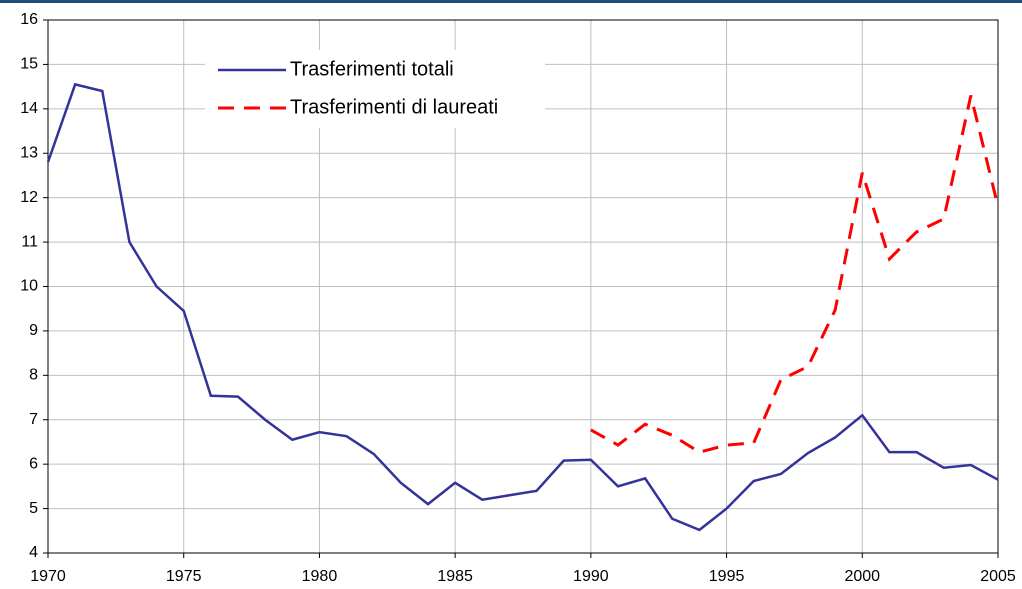 The width and height of the screenshot is (1022, 589). Describe the element at coordinates (29, 19) in the screenshot. I see `y-tick-label: 16` at that location.